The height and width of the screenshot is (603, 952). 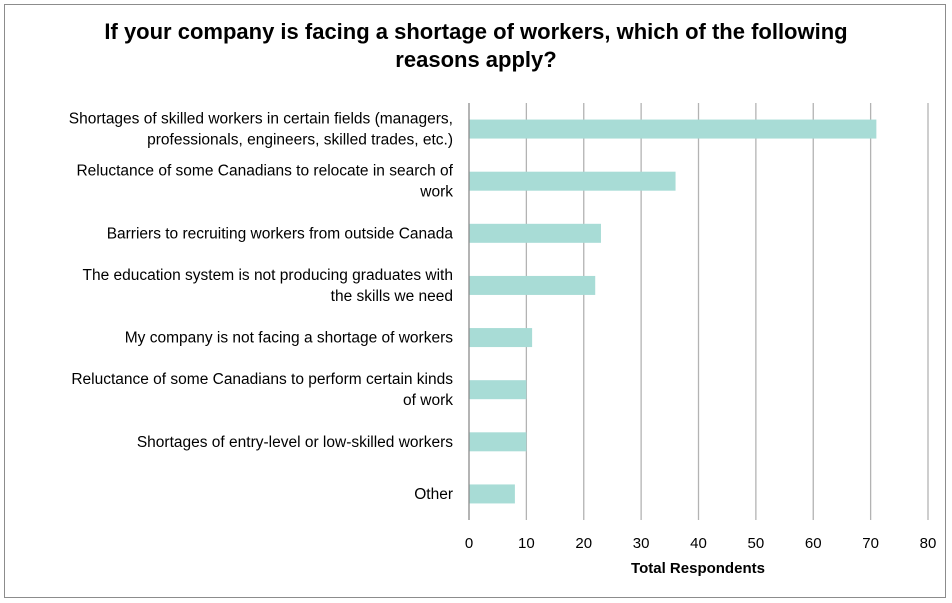 What do you see at coordinates (813, 543) in the screenshot?
I see `x-tick-label: 60` at bounding box center [813, 543].